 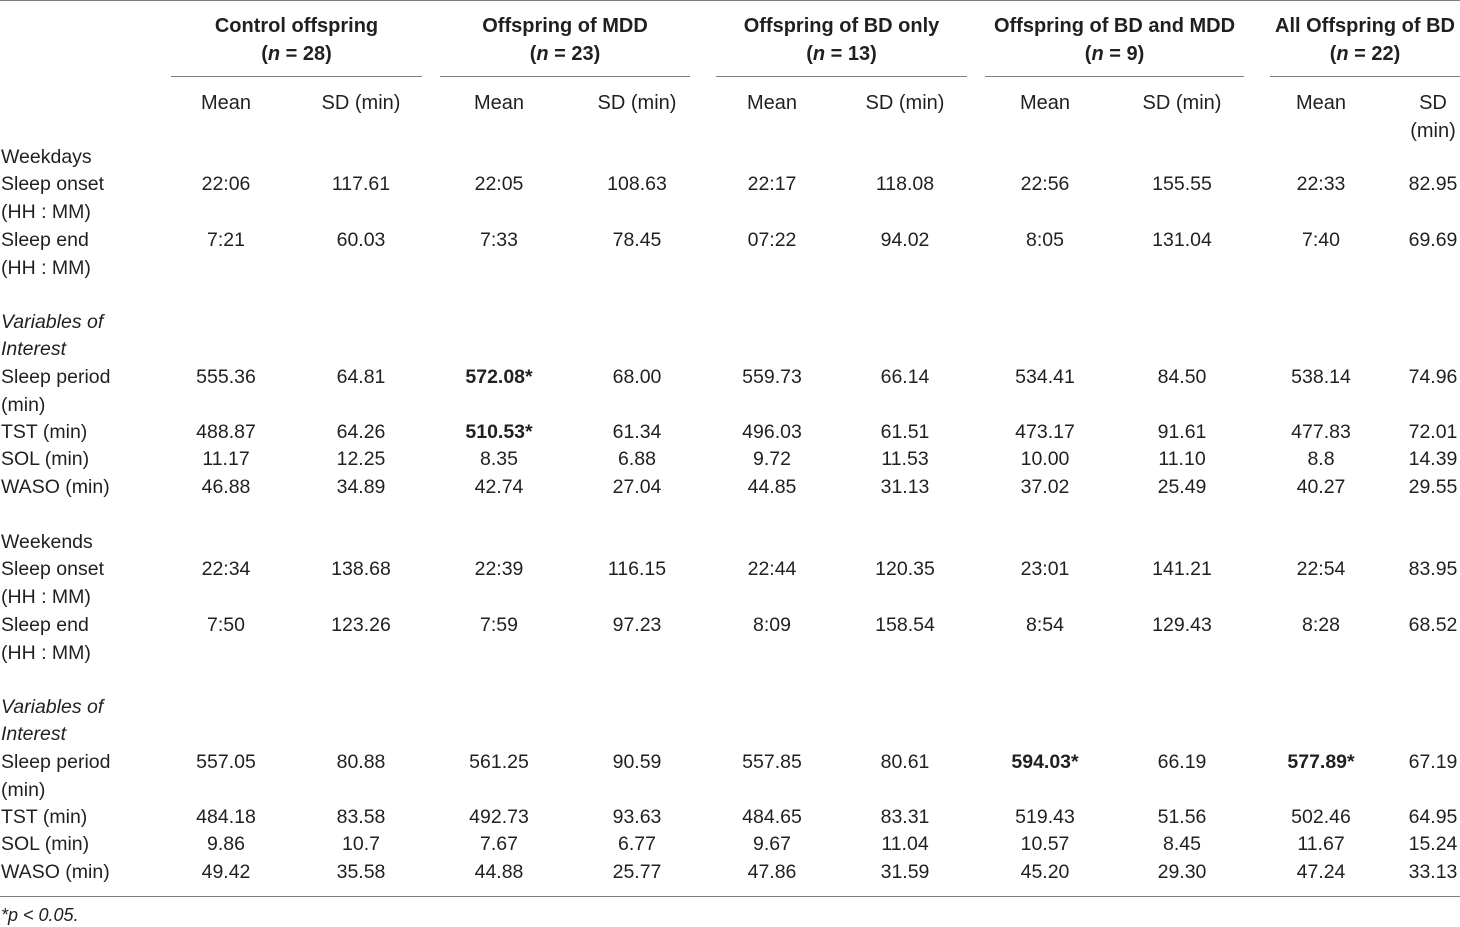 What do you see at coordinates (772, 762) in the screenshot?
I see `table-cell: 557.85` at bounding box center [772, 762].